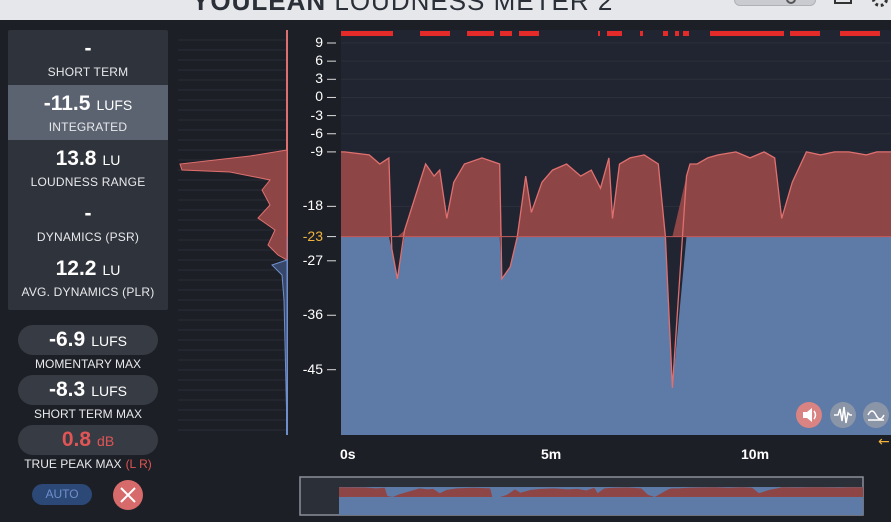  Describe the element at coordinates (87, 364) in the screenshot. I see `momentary-max-label: MOMENTARY MAX` at that location.